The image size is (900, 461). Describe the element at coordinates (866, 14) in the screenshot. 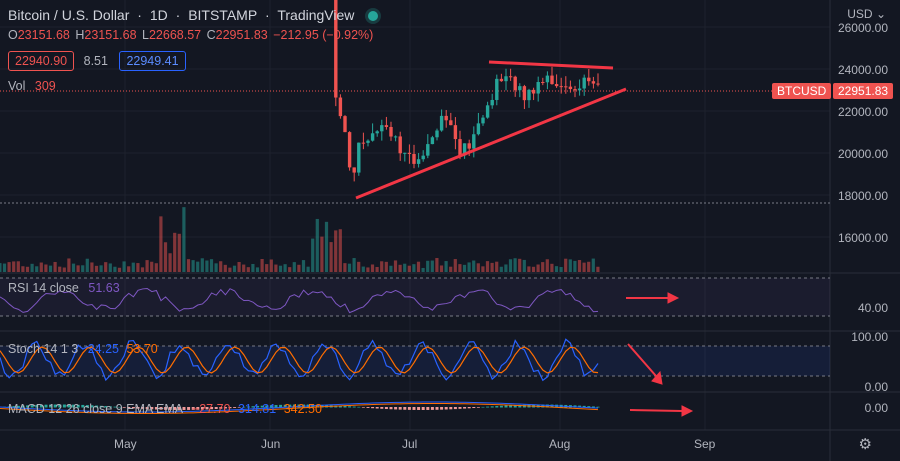

I see `currency-selector: USD ⌄` at that location.